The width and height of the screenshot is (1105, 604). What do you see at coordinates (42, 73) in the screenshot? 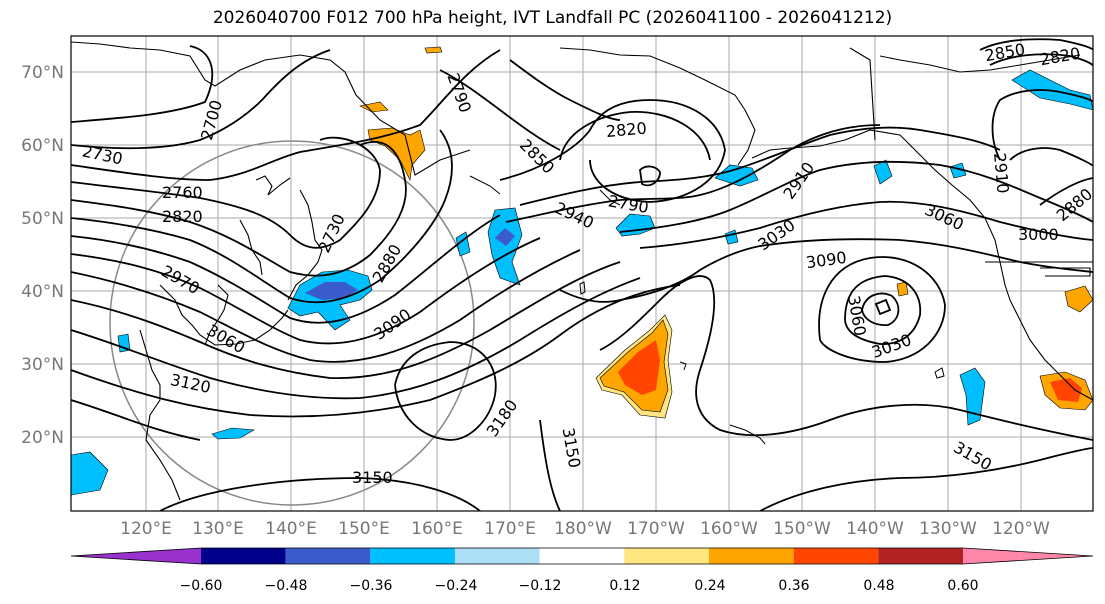
I see `lat-label: 70°N` at bounding box center [42, 73].